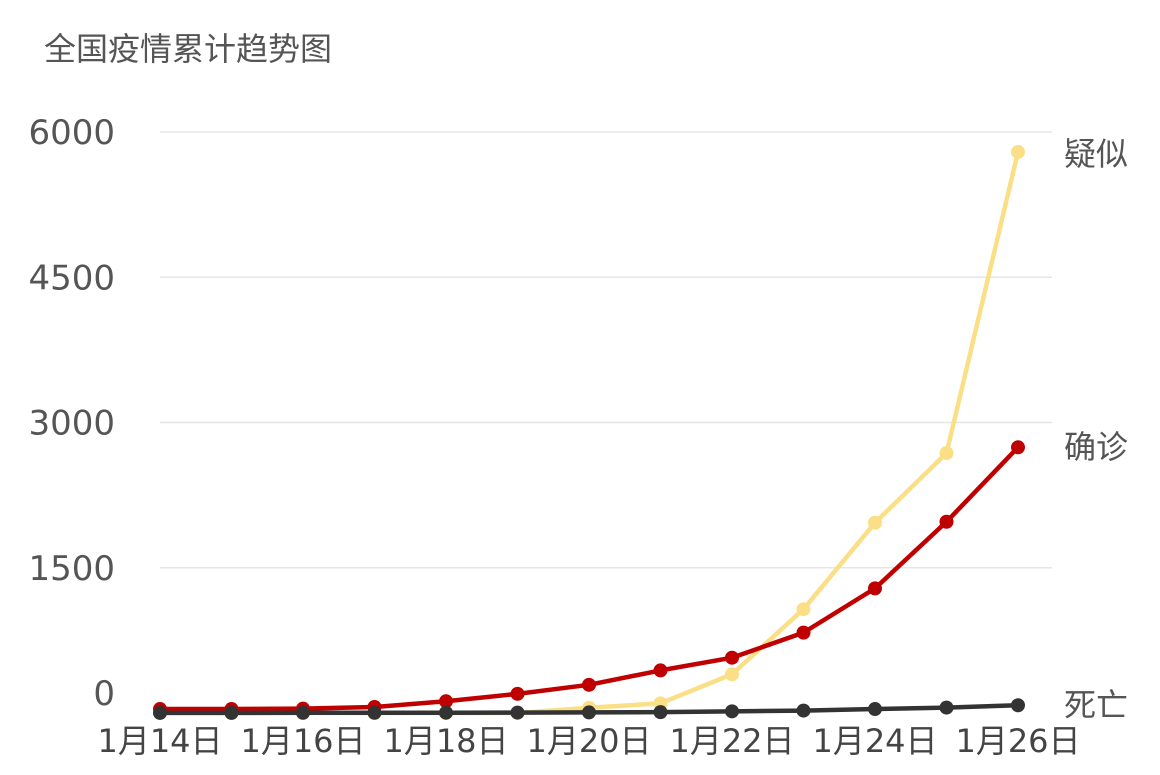 The width and height of the screenshot is (1160, 775). Describe the element at coordinates (71, 569) in the screenshot. I see `y-tick-label: 1500` at that location.